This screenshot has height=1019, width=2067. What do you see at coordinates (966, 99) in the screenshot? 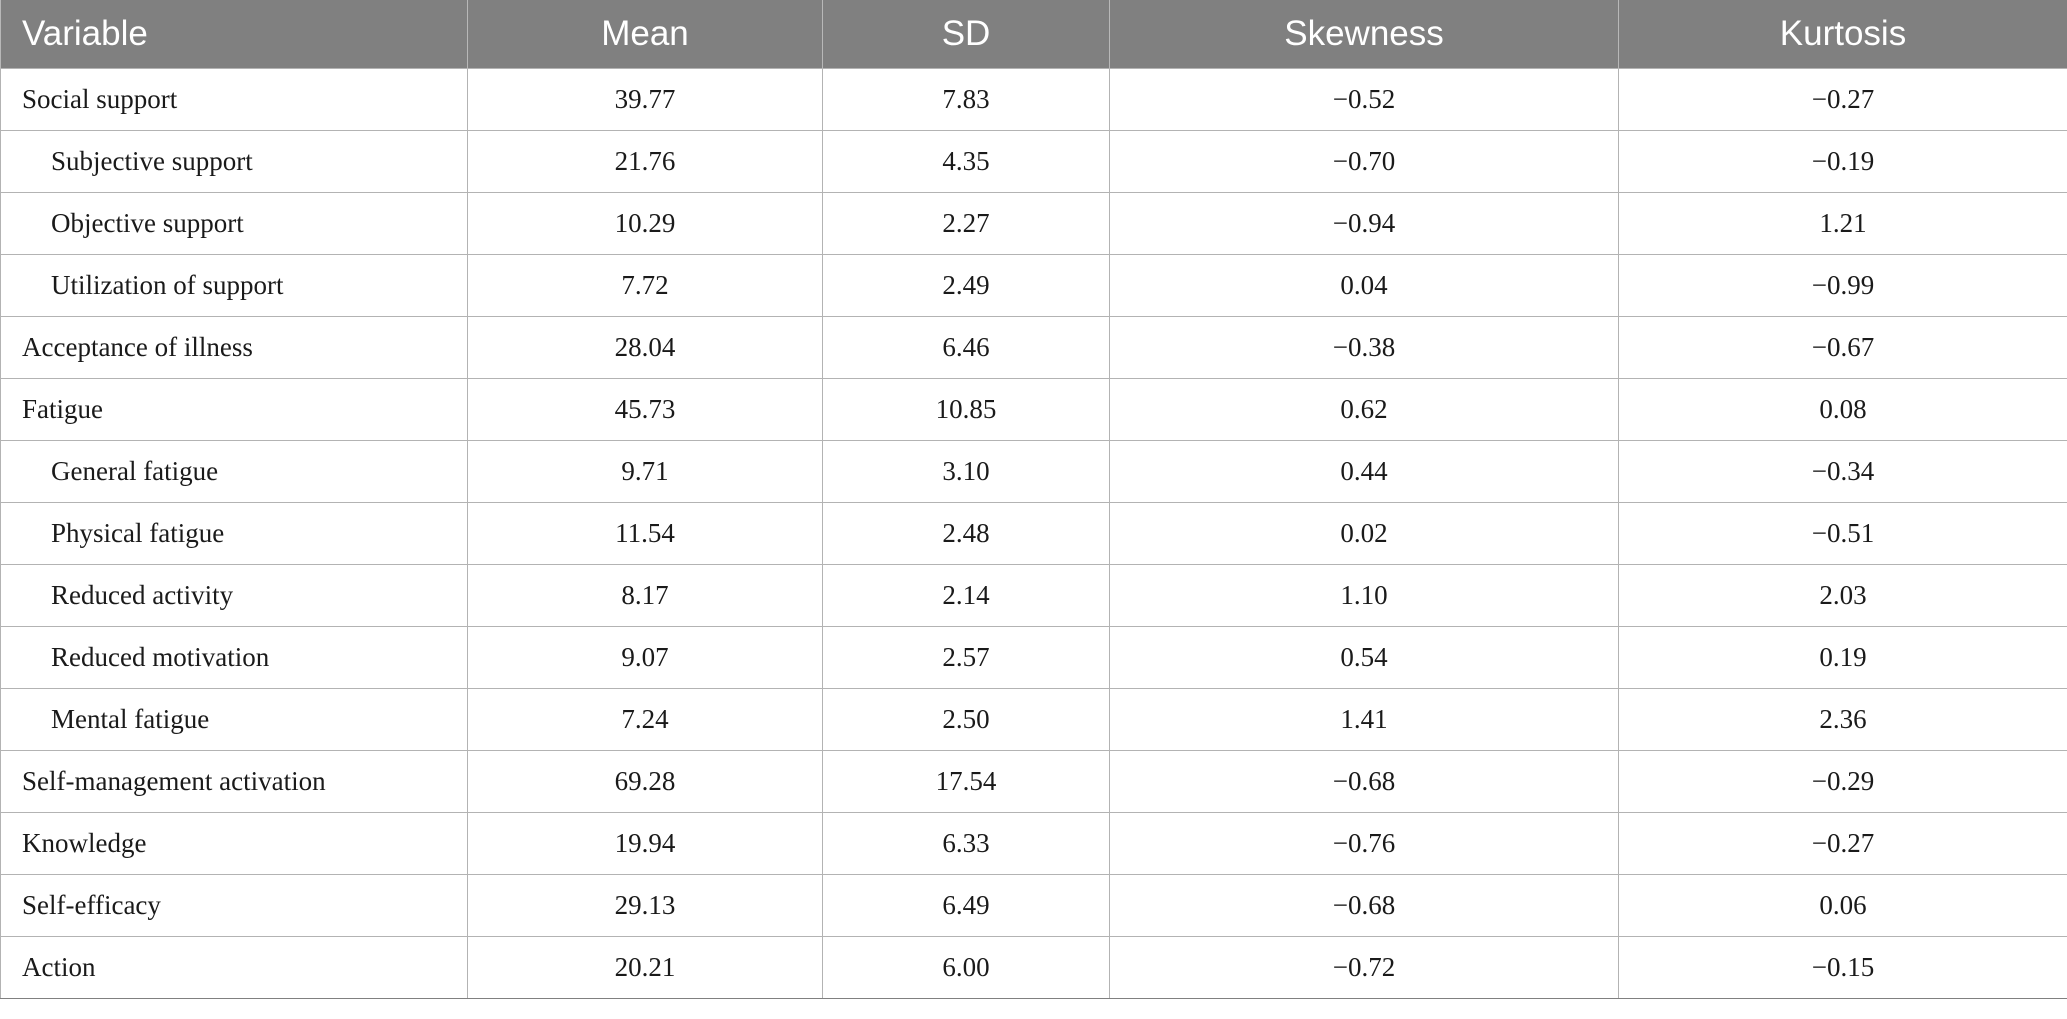
I see `sd-cell: 7.83` at bounding box center [966, 99].